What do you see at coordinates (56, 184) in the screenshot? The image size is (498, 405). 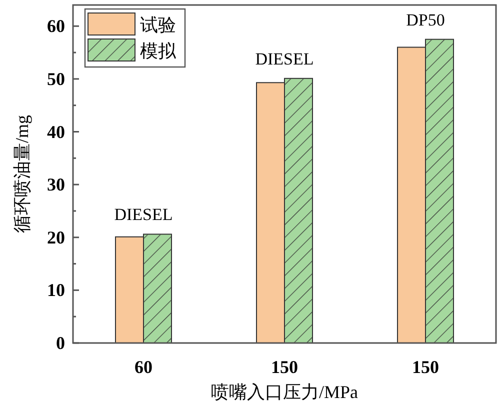 I see `y-tick-label: 30` at bounding box center [56, 184].